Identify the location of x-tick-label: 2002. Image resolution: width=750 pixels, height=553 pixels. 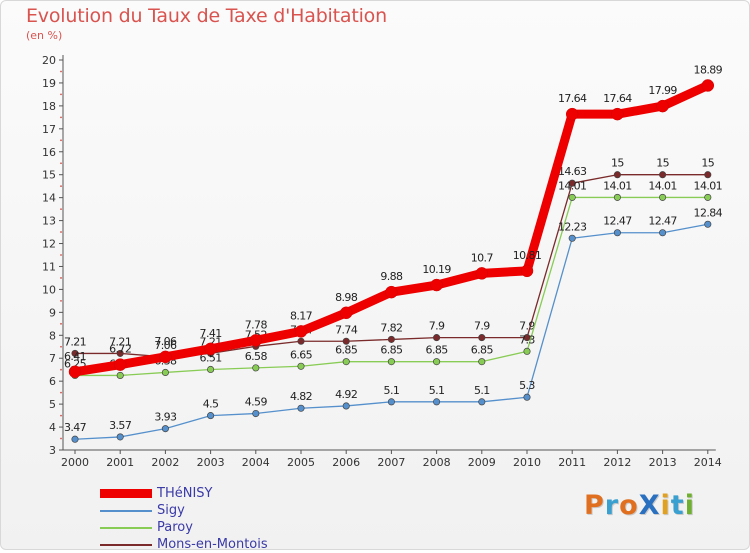
(165, 462).